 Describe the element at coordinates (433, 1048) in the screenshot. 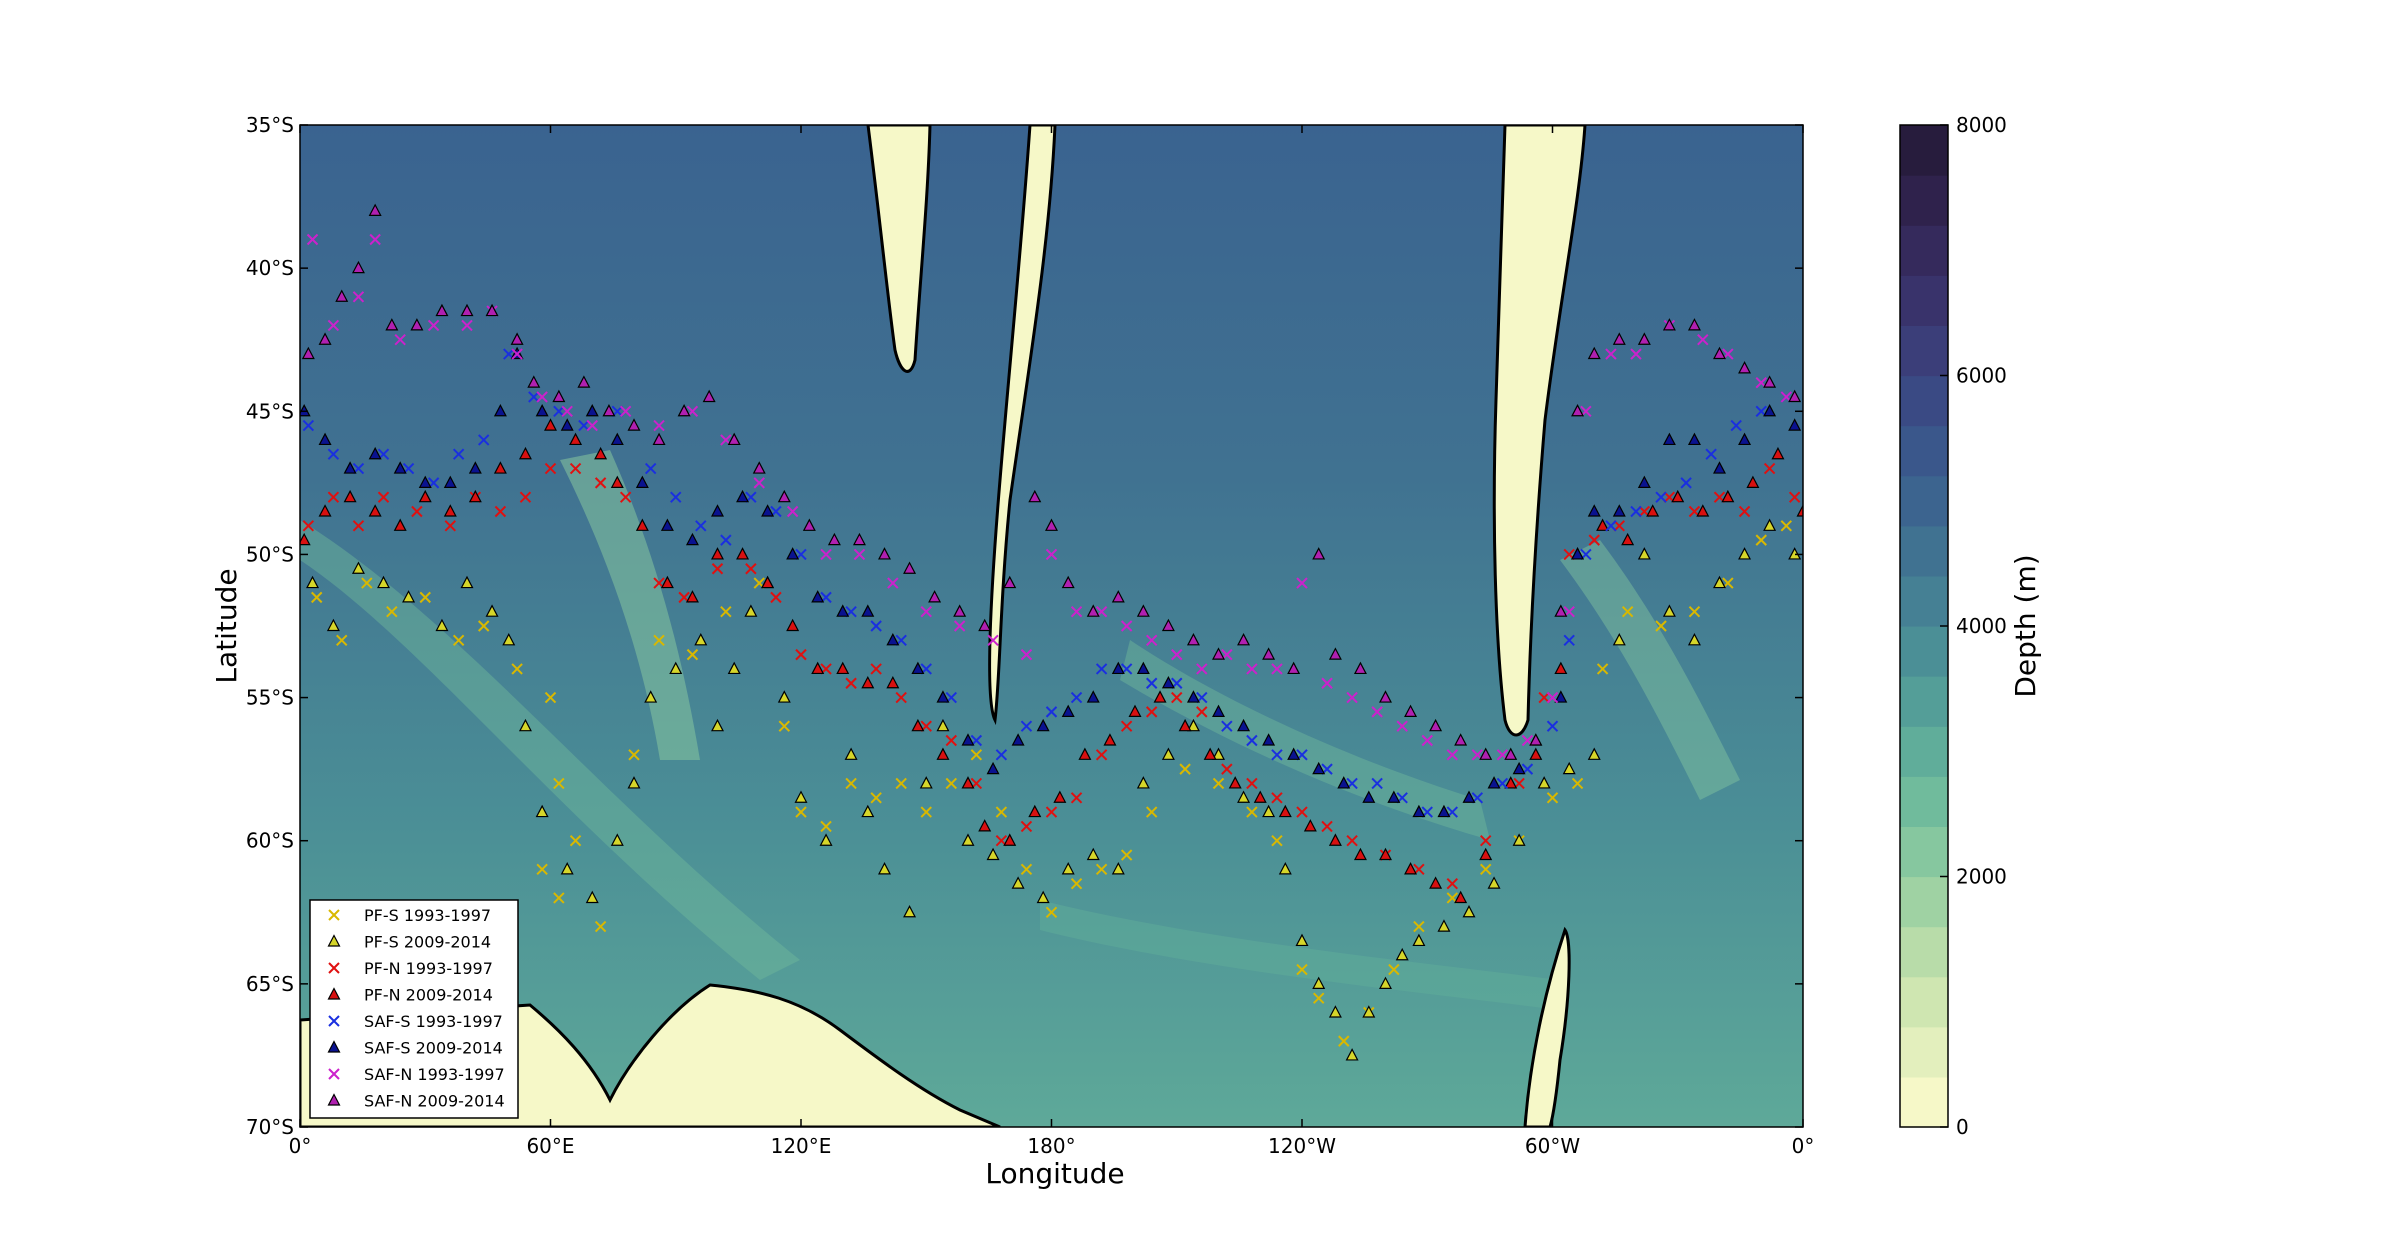

I see `legend-label: SAF-S 2009-2014` at that location.